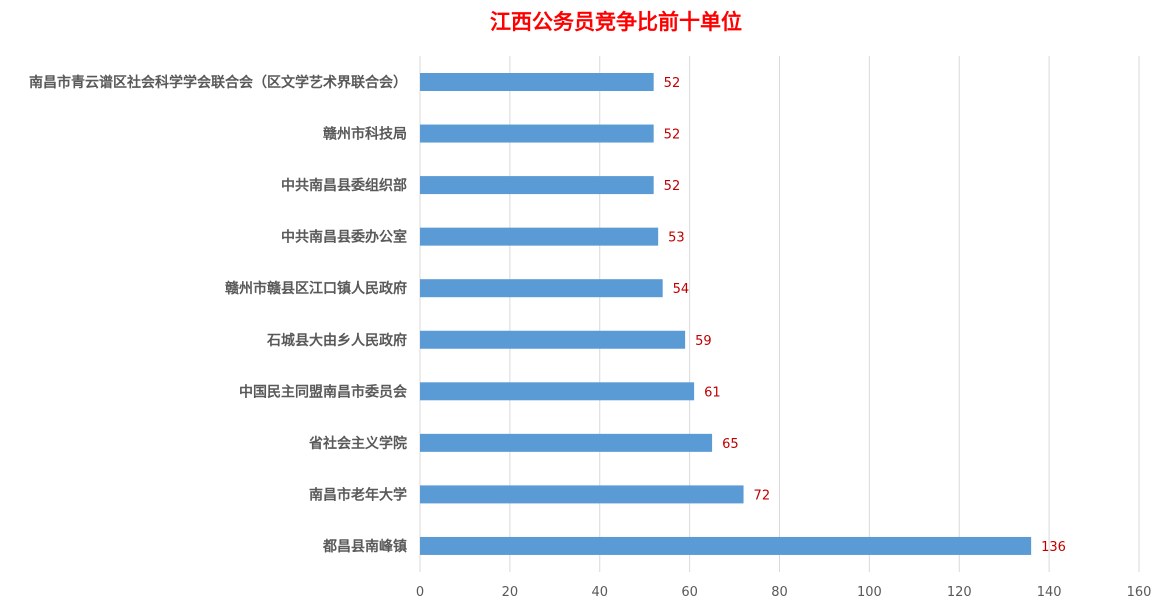 The height and width of the screenshot is (604, 1168). Describe the element at coordinates (218, 82) in the screenshot. I see `category-label: 南昌市青云谱区社会科学学会联合会（区文学艺术界联合会）` at that location.